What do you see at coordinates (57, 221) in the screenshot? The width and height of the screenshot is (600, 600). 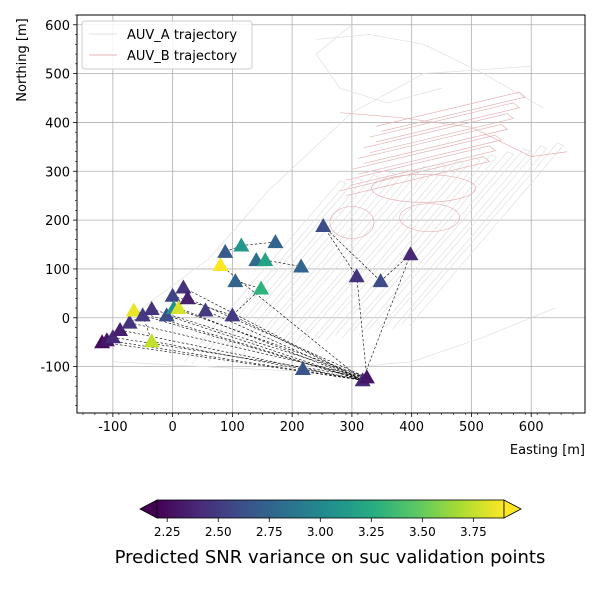 I see `y-tick-label: 200` at bounding box center [57, 221].